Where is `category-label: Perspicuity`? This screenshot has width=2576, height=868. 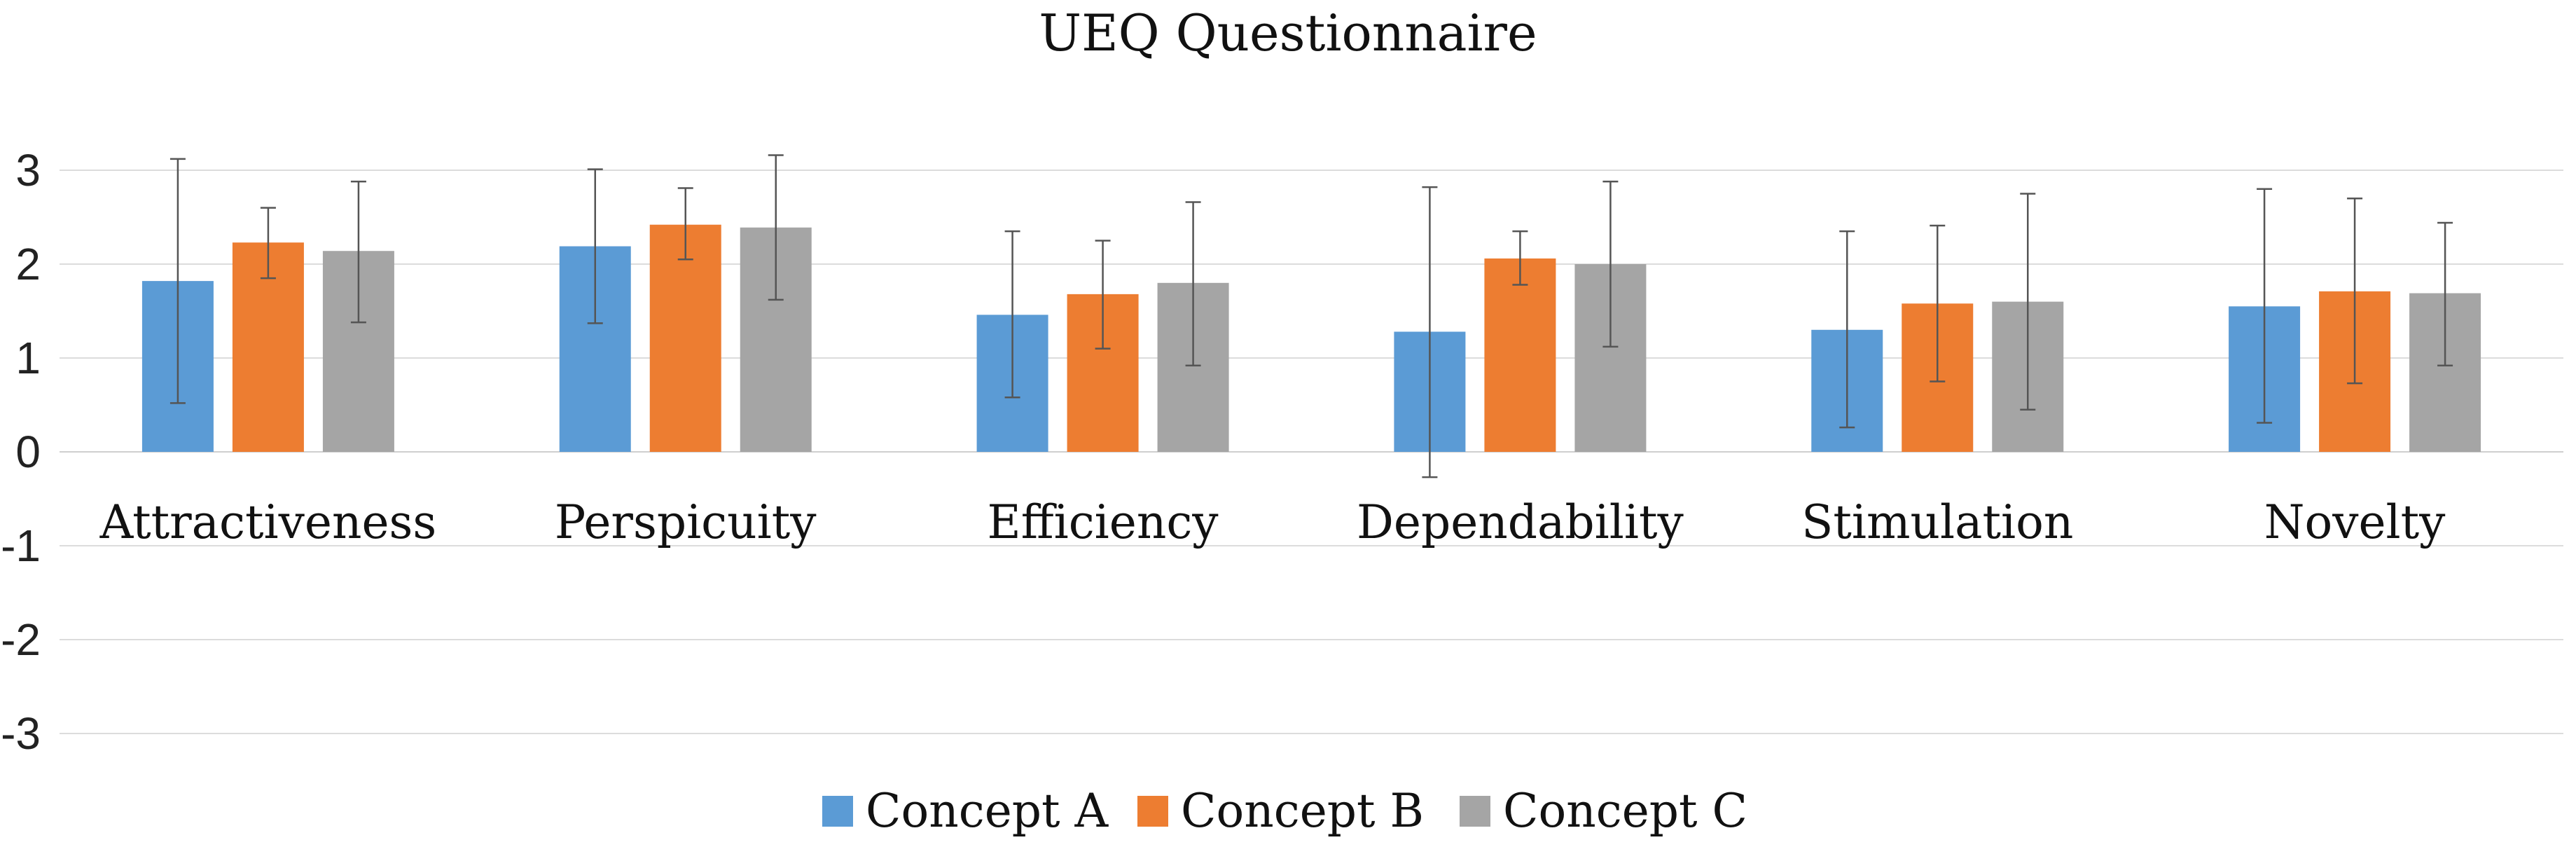 category-label: Perspicuity is located at coordinates (686, 522).